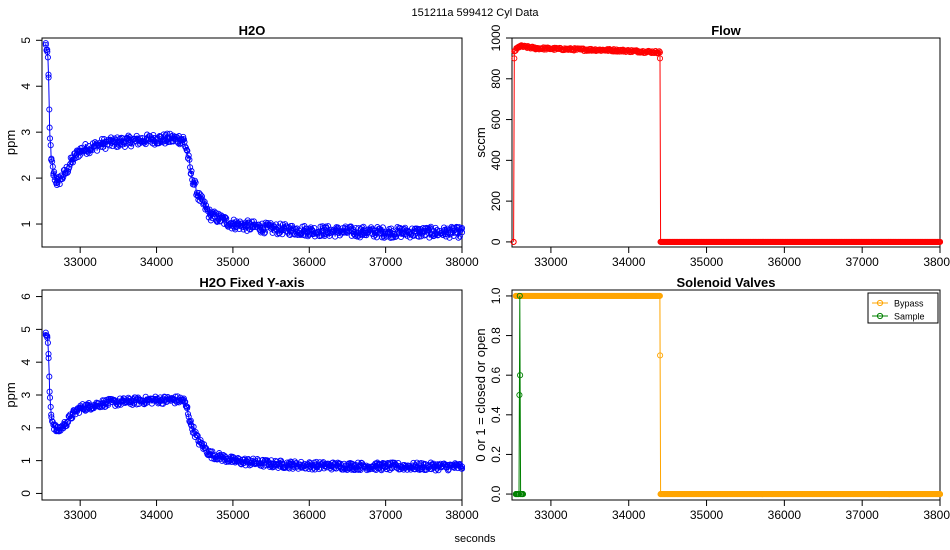 The width and height of the screenshot is (950, 550). I want to click on solenoid-valves-ytick-label: 0.2, so click(496, 454).